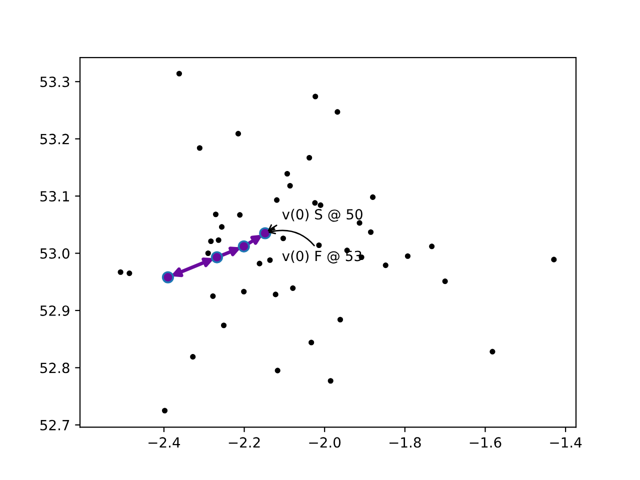  I want to click on y-tick-label: 53.1, so click(54, 196).